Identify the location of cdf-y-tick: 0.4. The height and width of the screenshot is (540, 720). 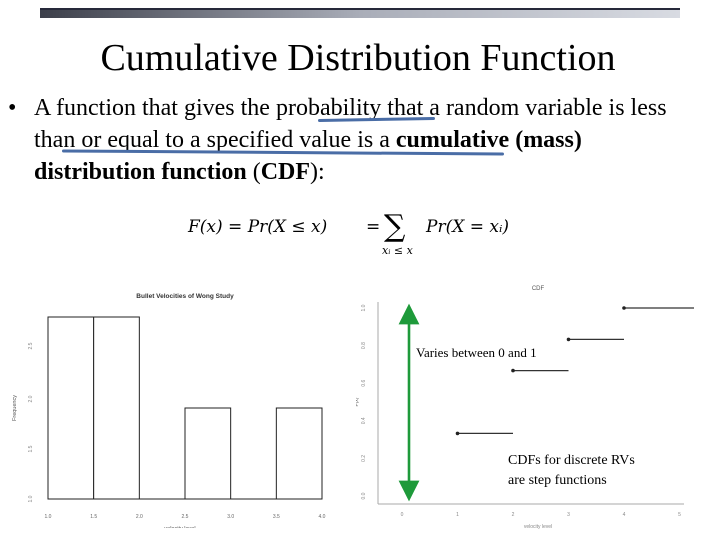
(364, 420).